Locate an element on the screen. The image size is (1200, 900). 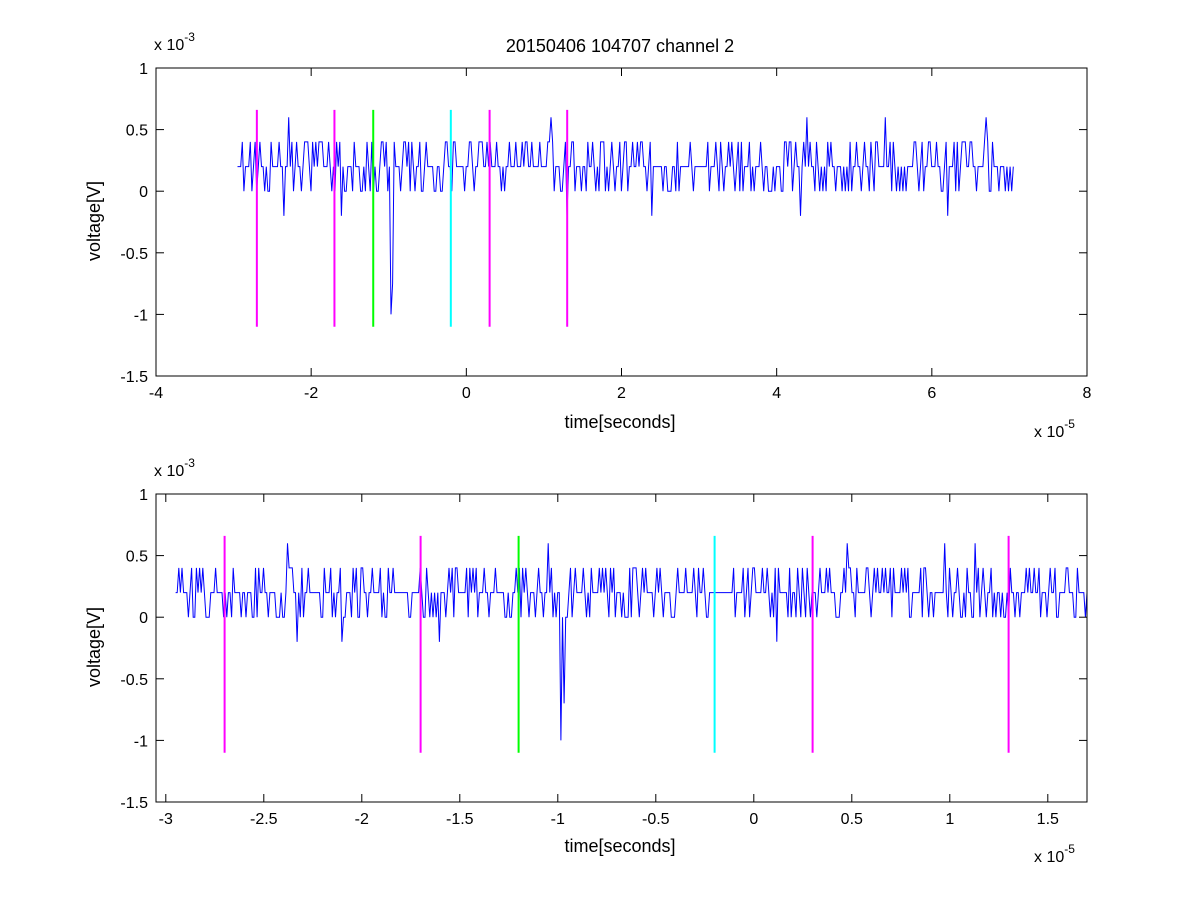
bottom-plot-y-axis-label: voltage[V] is located at coordinates (94, 647).